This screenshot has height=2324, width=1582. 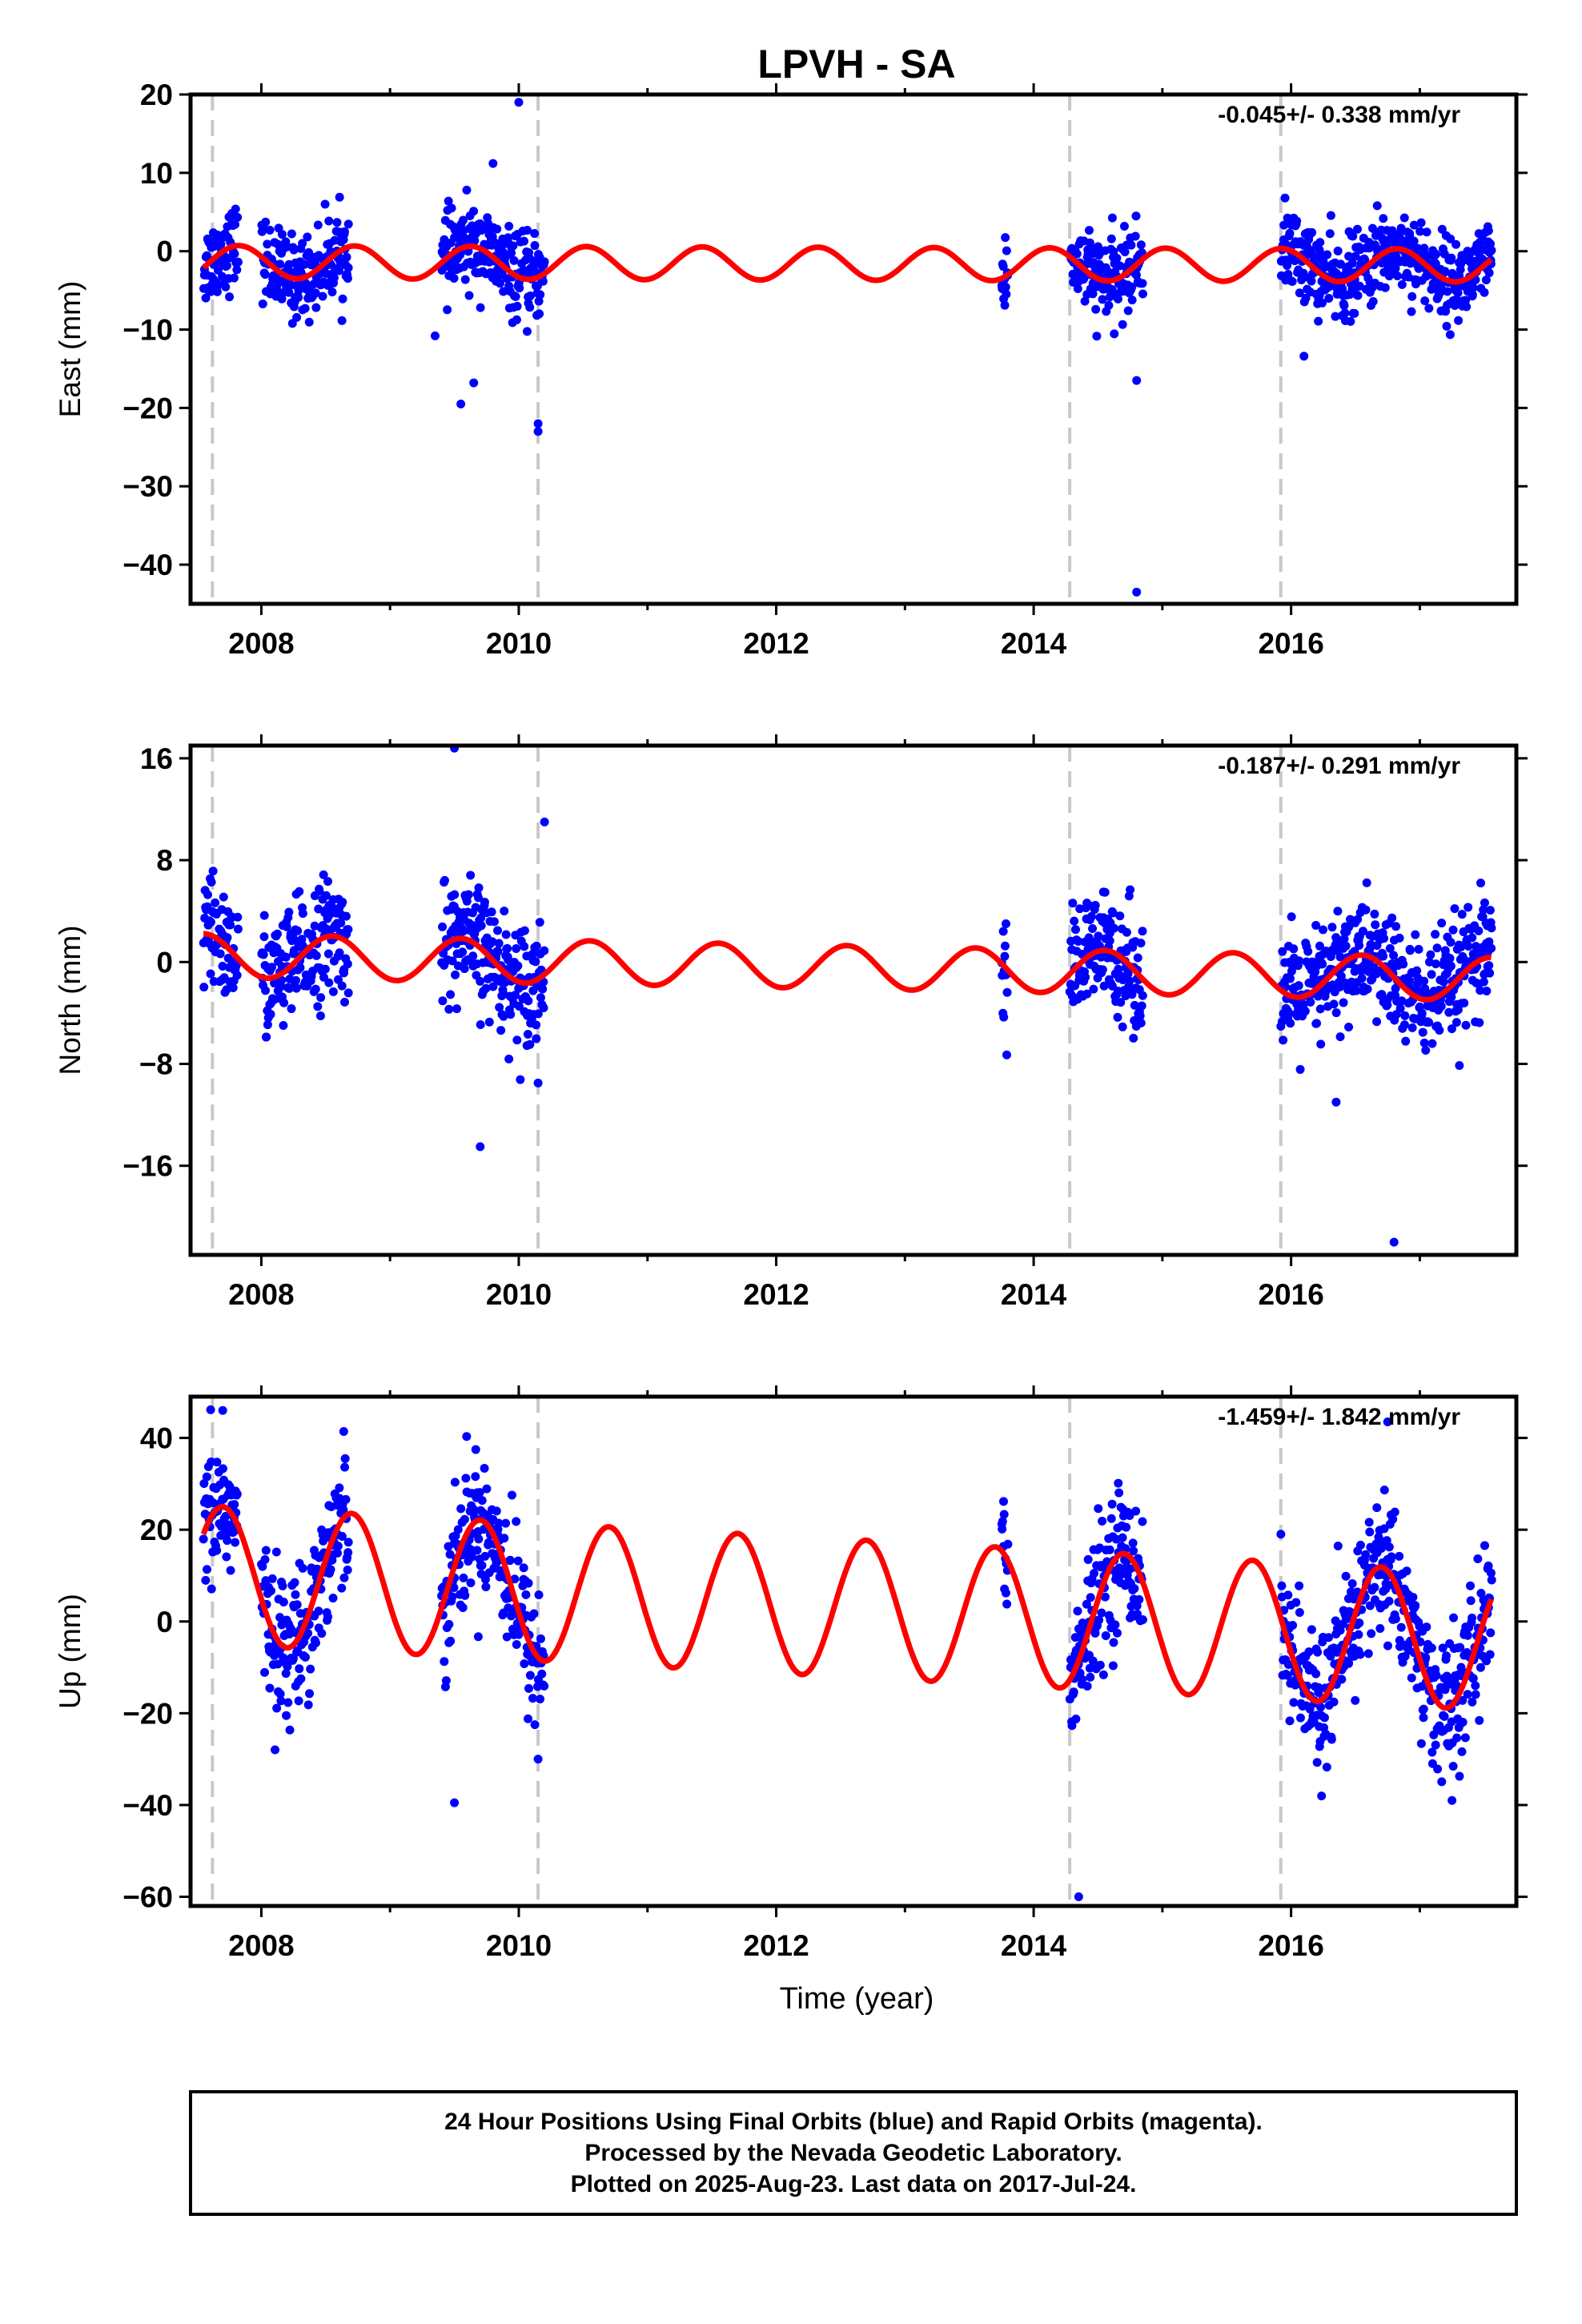 What do you see at coordinates (147, 1166) in the screenshot?
I see `y-tick-label: −16` at bounding box center [147, 1166].